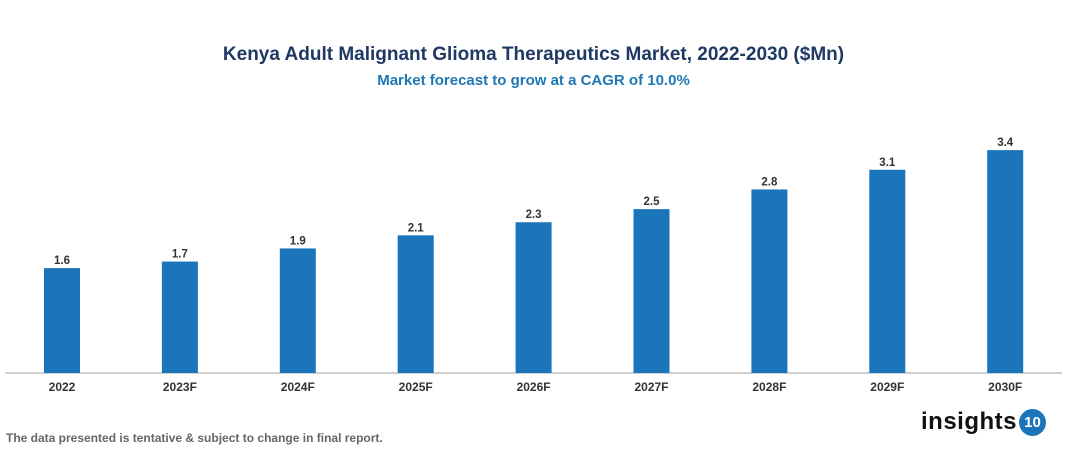 This screenshot has height=454, width=1067. I want to click on data-label: 1.9, so click(298, 241).